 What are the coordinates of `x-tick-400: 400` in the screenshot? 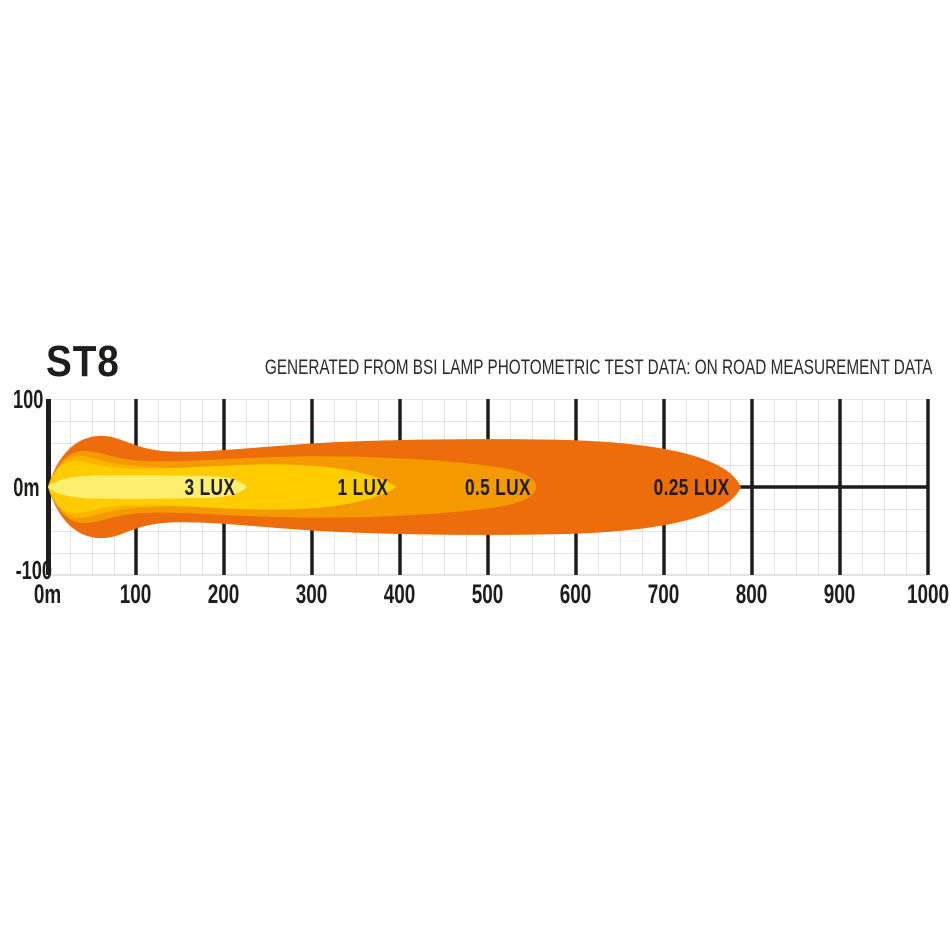 It's located at (400, 594).